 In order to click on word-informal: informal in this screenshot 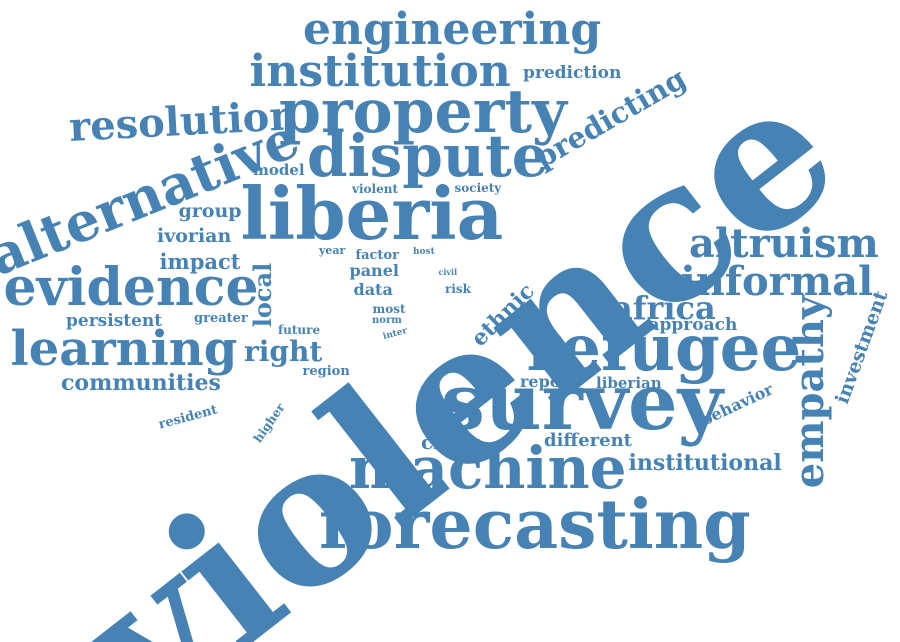, I will do `click(777, 281)`.